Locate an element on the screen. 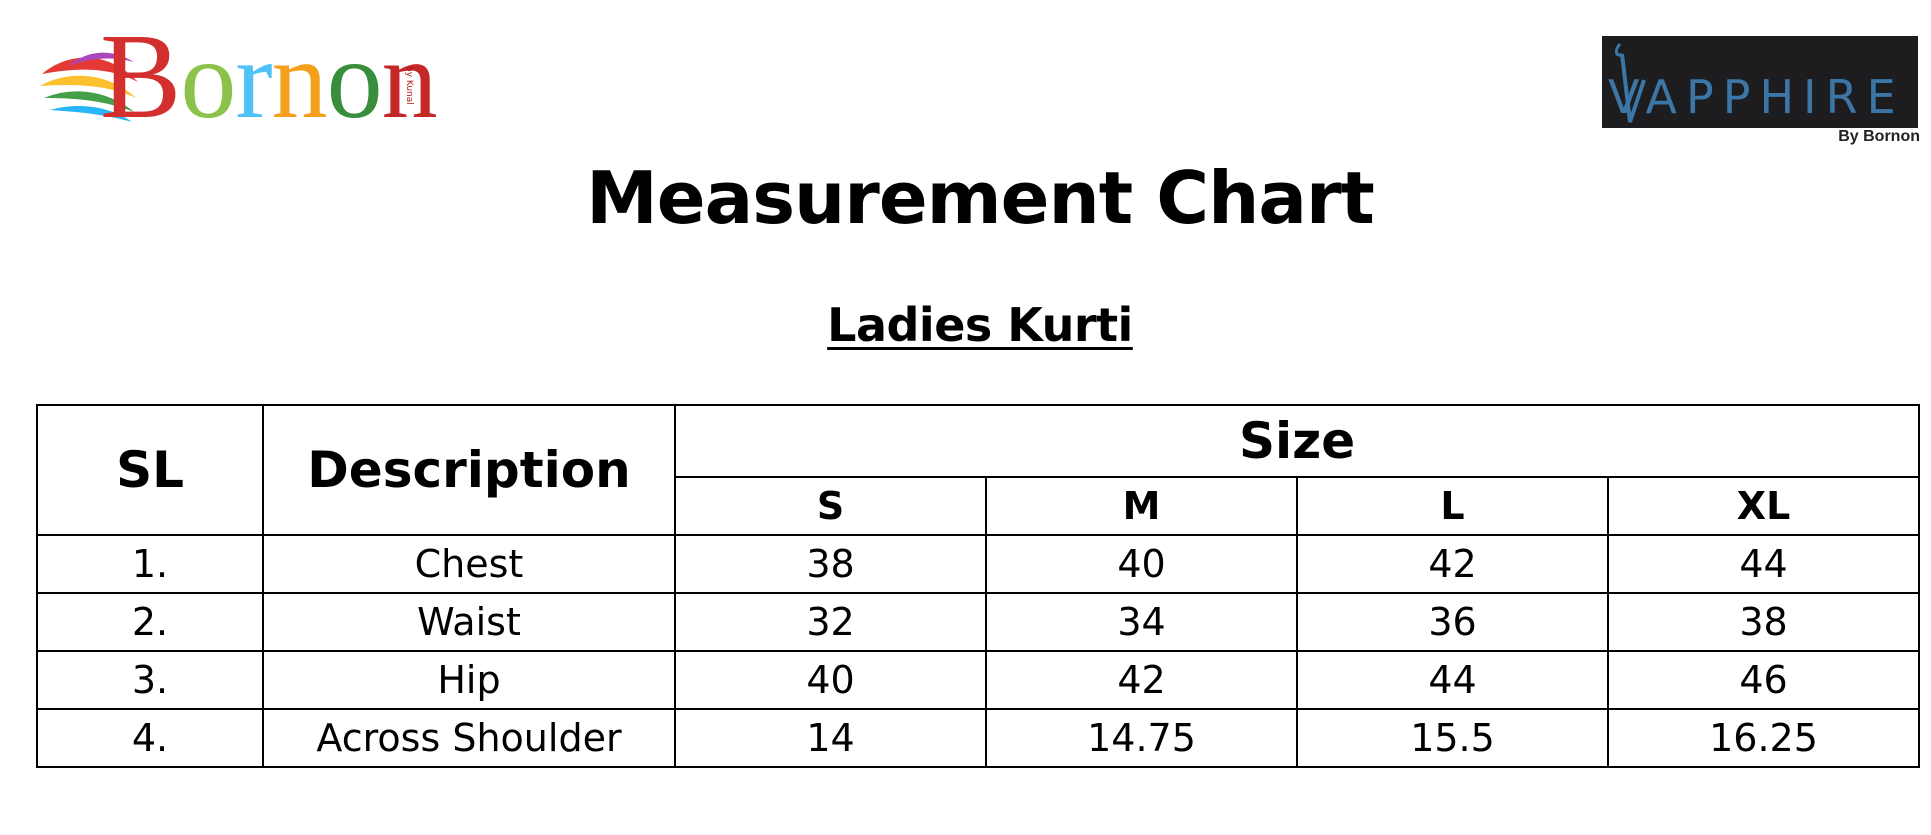 The height and width of the screenshot is (835, 1931). table-row: 4. Across Shoulder 14 14.75 15.5 16.25 is located at coordinates (978, 738).